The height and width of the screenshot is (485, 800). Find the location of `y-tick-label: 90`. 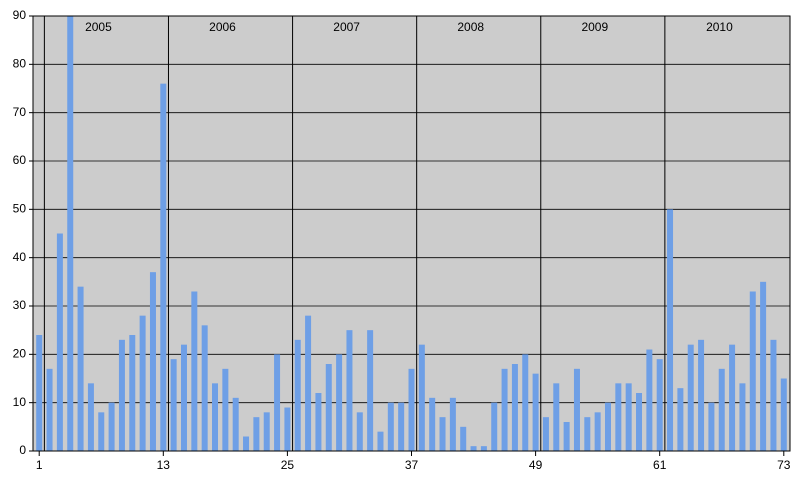

y-tick-label: 90 is located at coordinates (20, 15).